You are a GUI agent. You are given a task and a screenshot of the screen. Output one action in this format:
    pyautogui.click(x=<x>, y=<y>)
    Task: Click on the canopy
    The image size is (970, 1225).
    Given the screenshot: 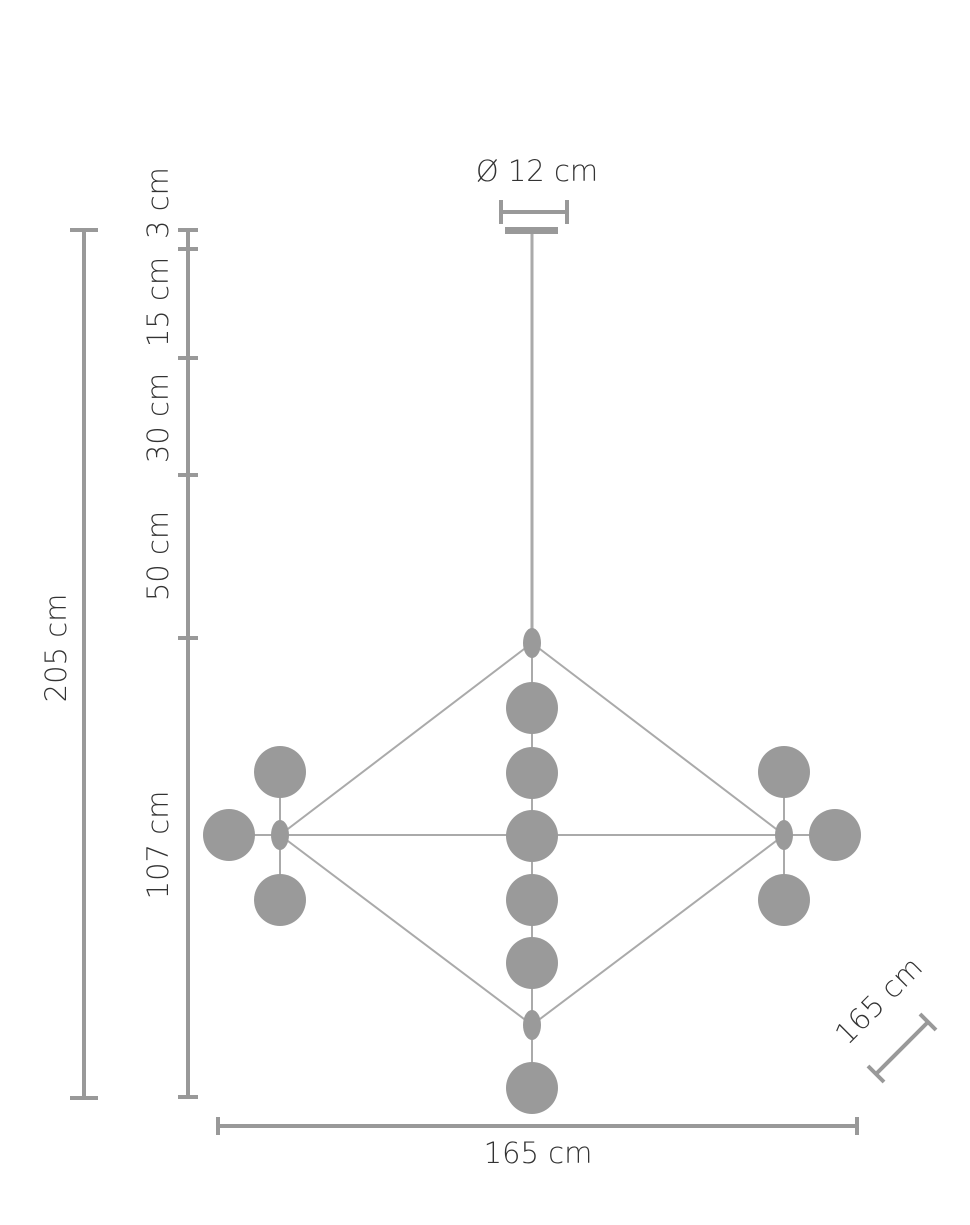 What is the action you would take?
    pyautogui.click(x=531, y=230)
    